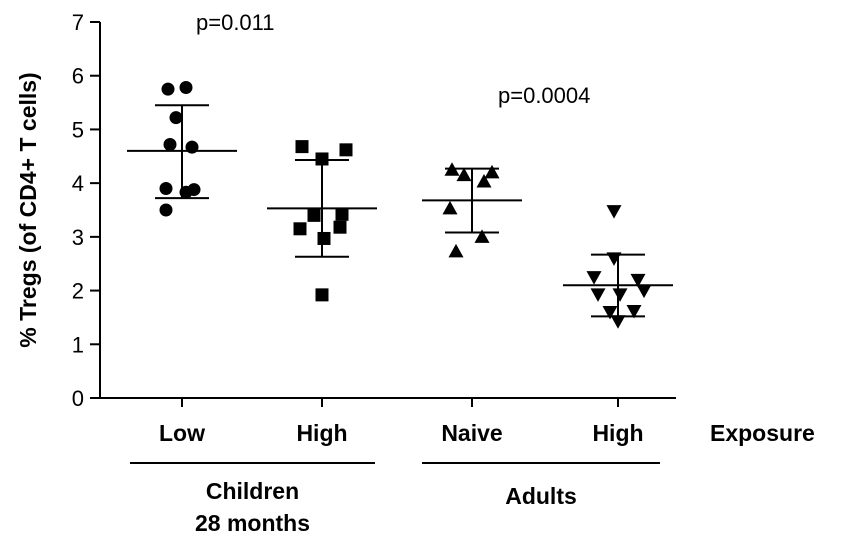 This screenshot has height=538, width=843. I want to click on x-tick-label: Low, so click(182, 433).